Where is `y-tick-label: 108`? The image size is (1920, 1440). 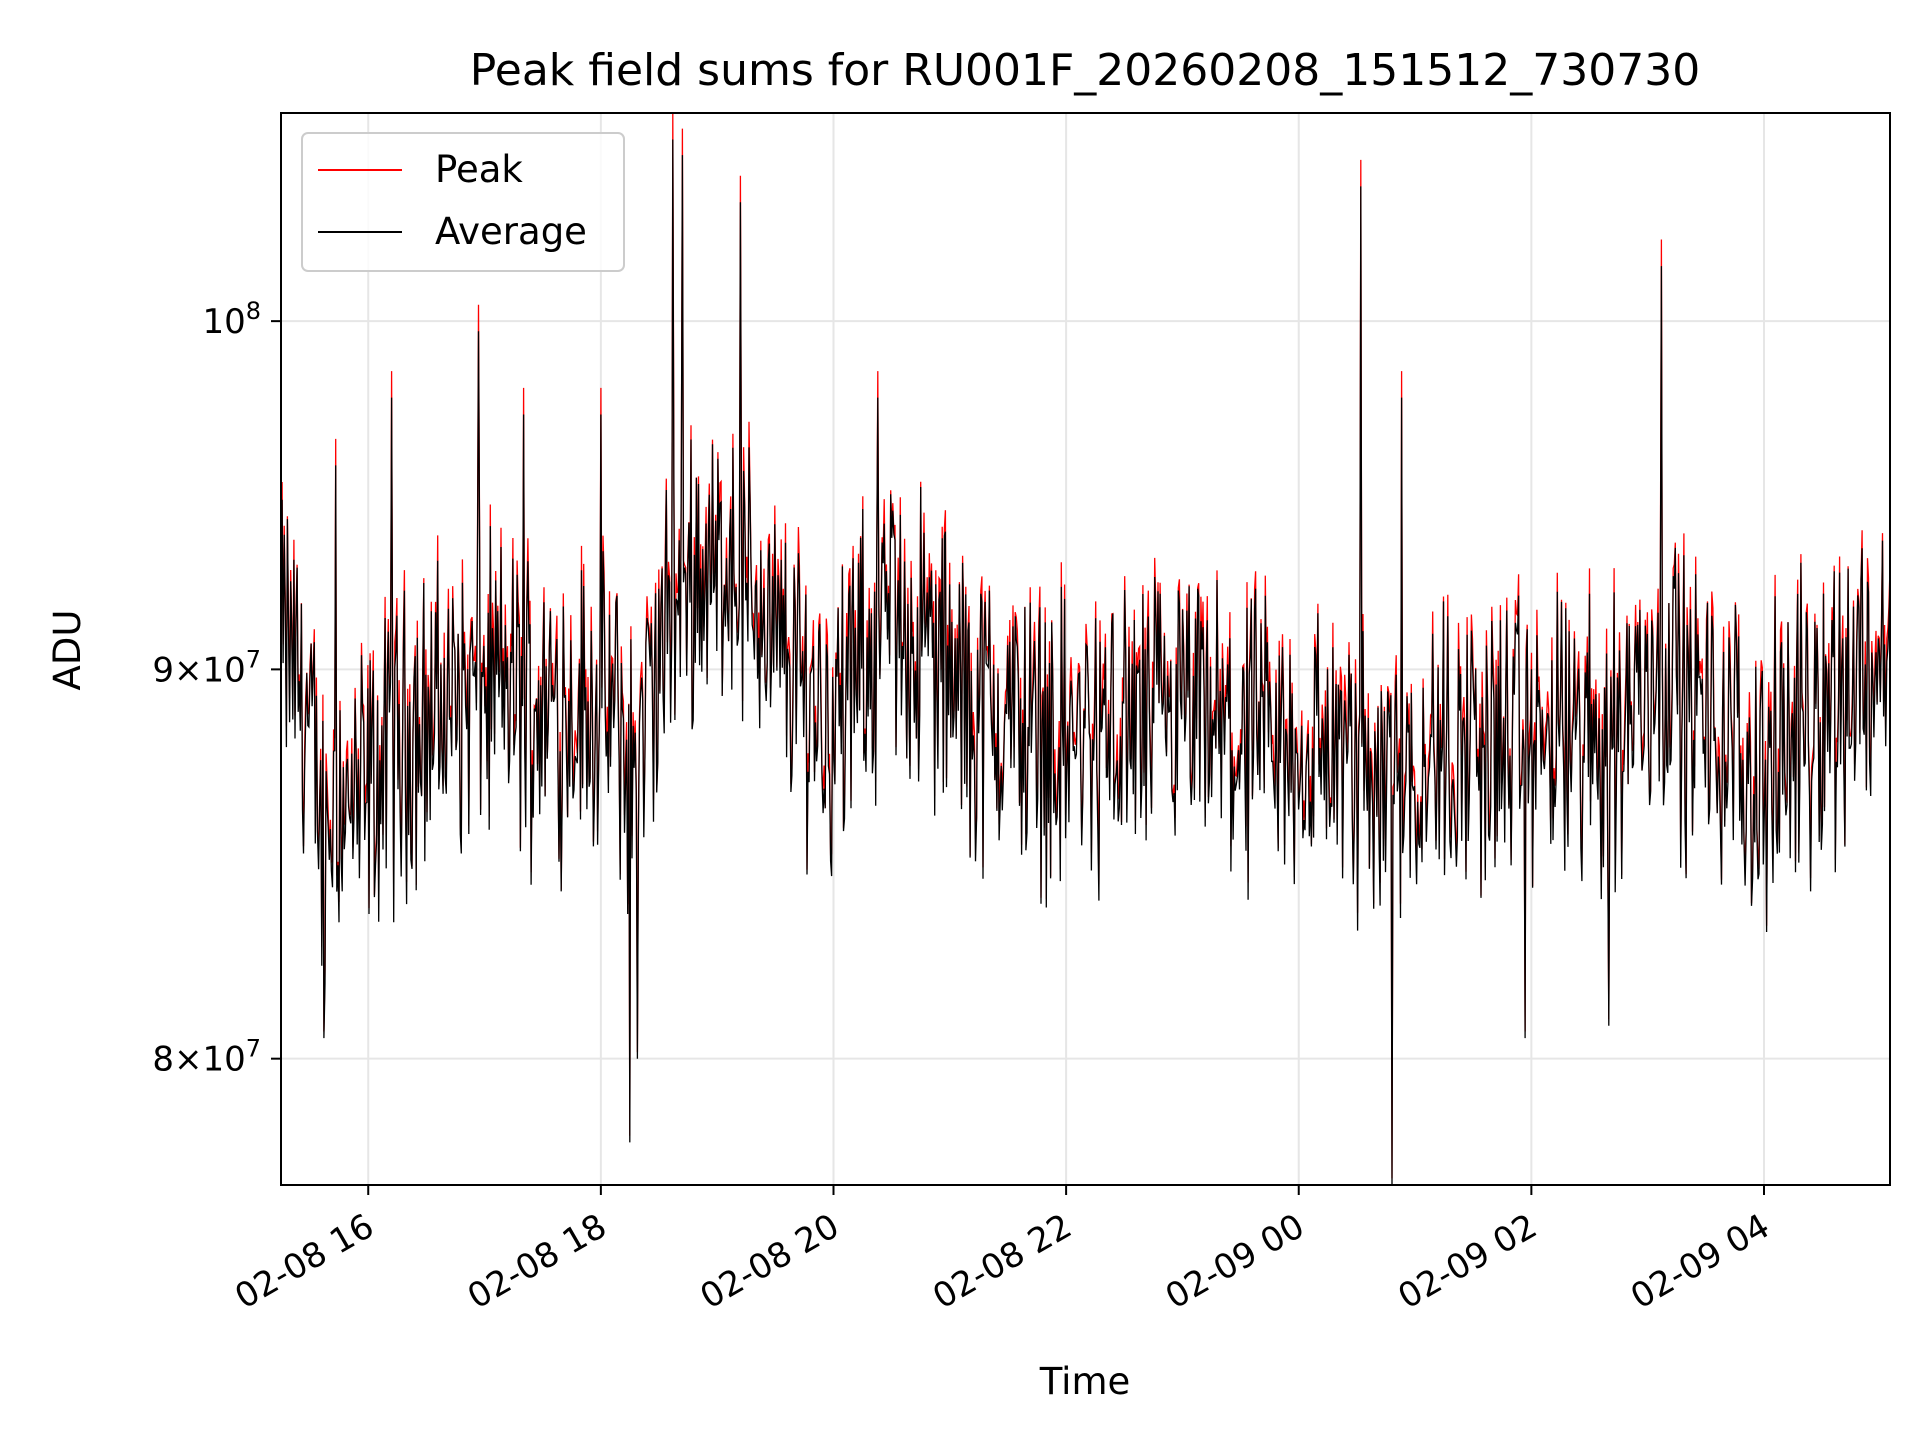 y-tick-label: 108 is located at coordinates (231, 319).